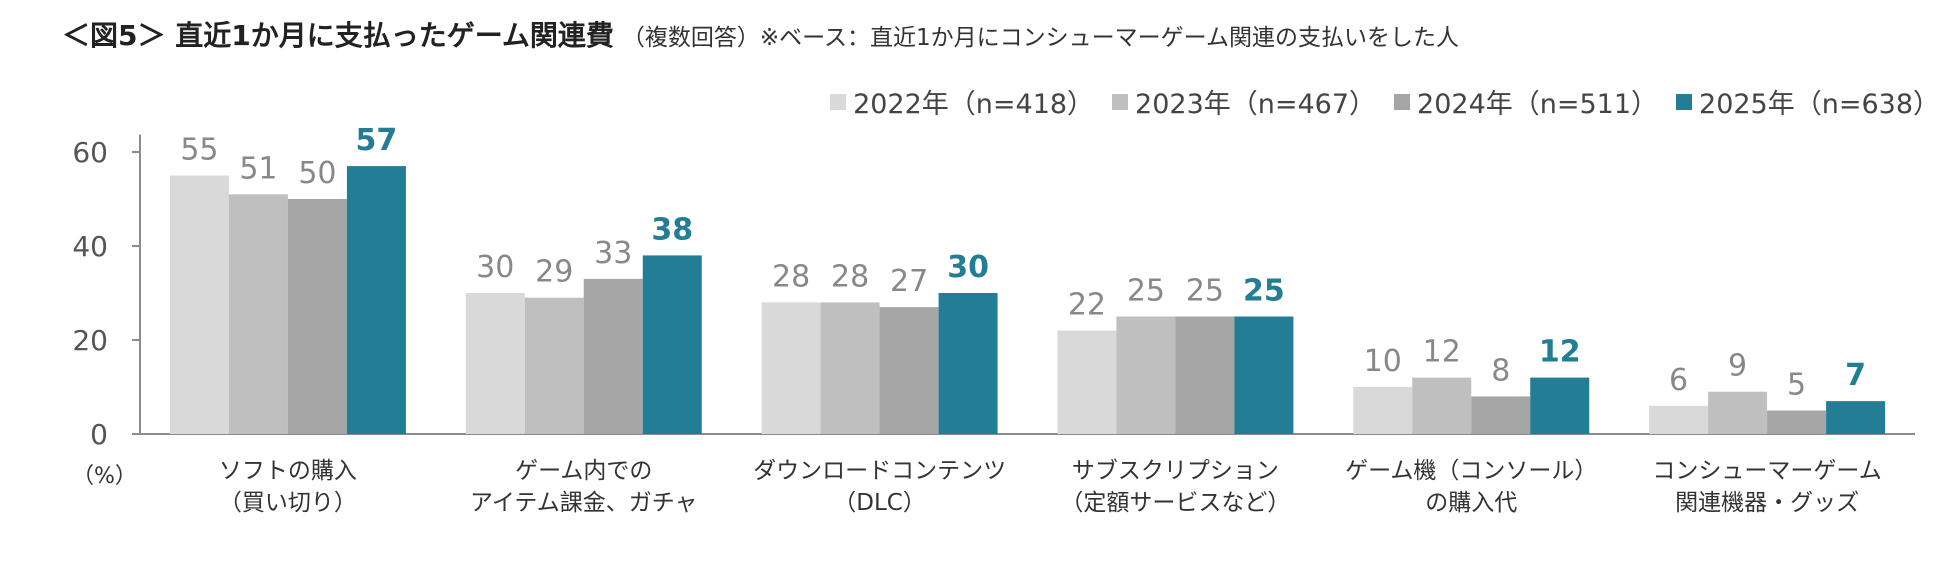 Image resolution: width=1950 pixels, height=565 pixels. I want to click on category-label: の購入代, so click(1471, 503).